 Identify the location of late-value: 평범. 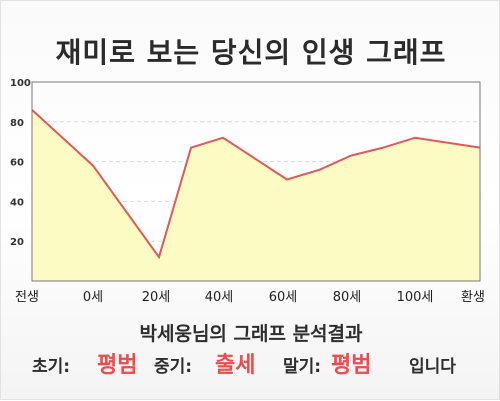
(351, 365).